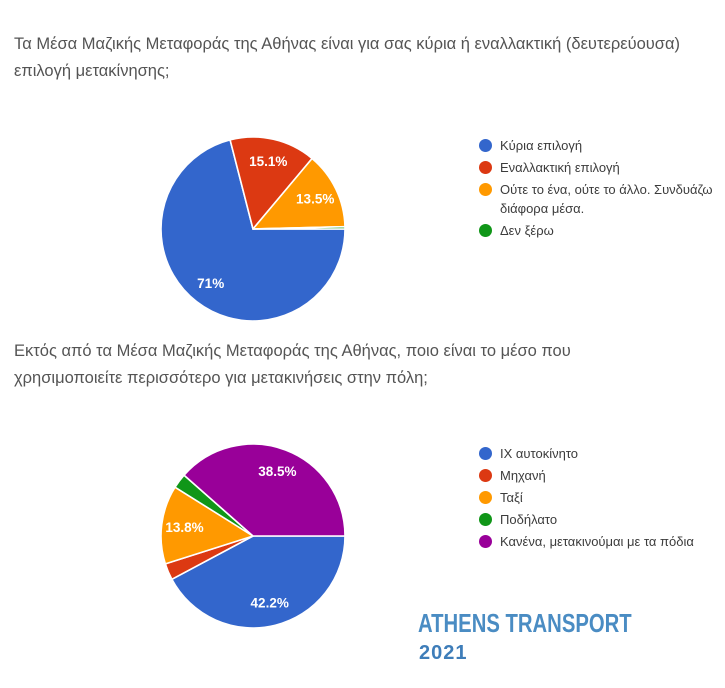 This screenshot has height=688, width=725. Describe the element at coordinates (523, 475) in the screenshot. I see `legend-item-label: Μηχανή` at that location.